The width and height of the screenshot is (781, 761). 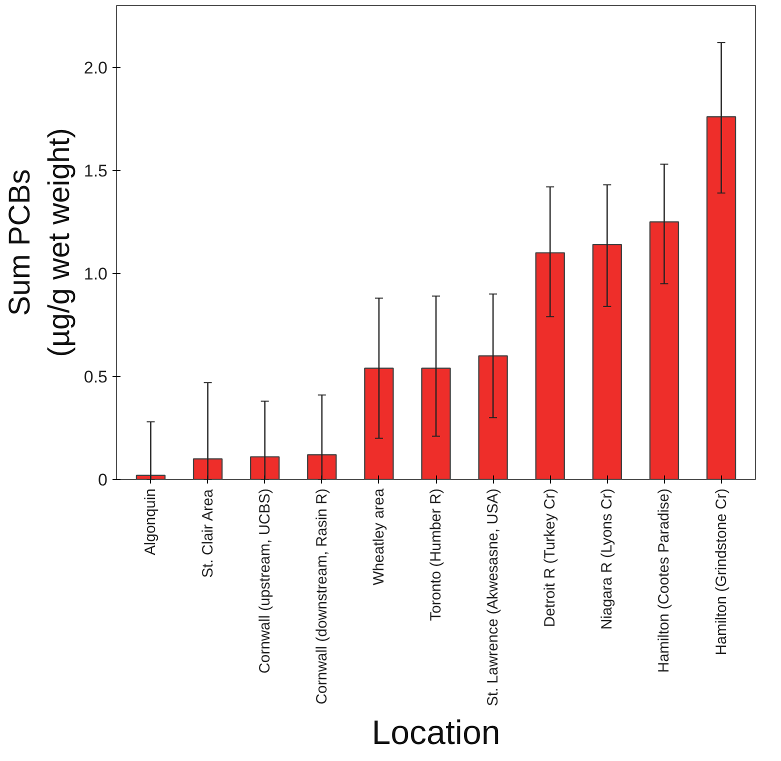 I want to click on x-tick-label: Cornwall (upstream, UCBS), so click(x=265, y=581).